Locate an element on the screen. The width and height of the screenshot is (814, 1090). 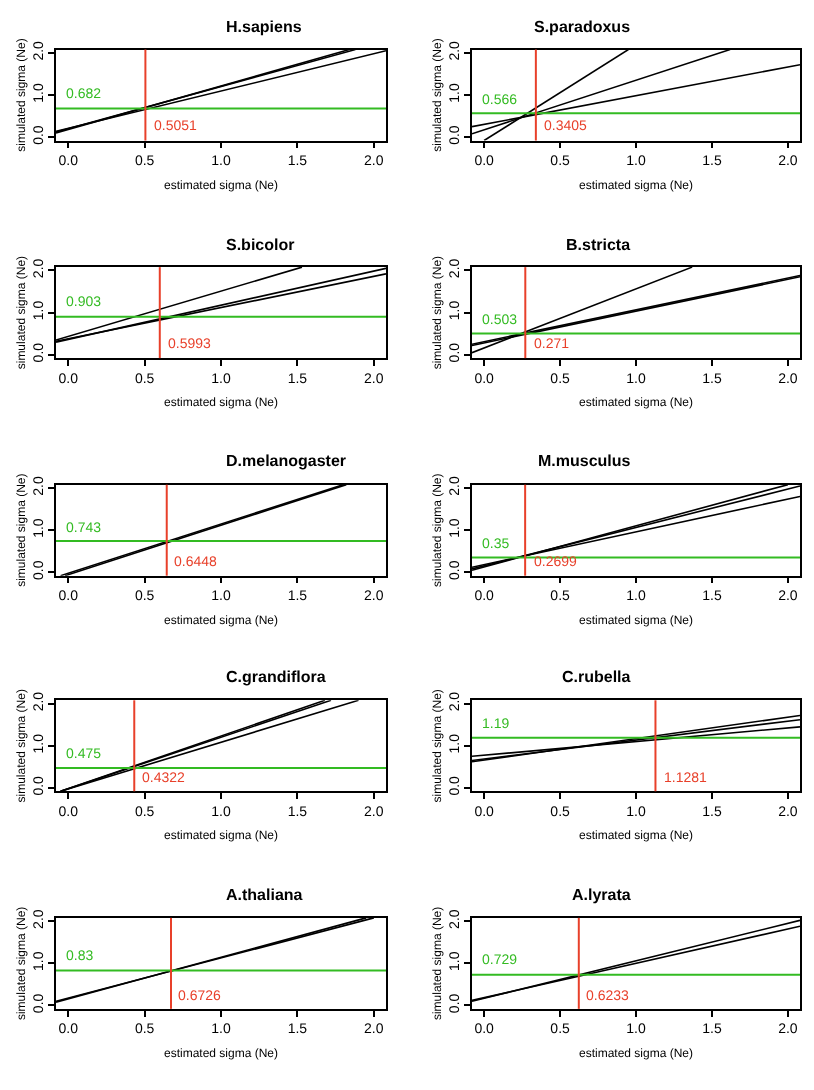
chart-title: A.thaliana is located at coordinates (265, 895).